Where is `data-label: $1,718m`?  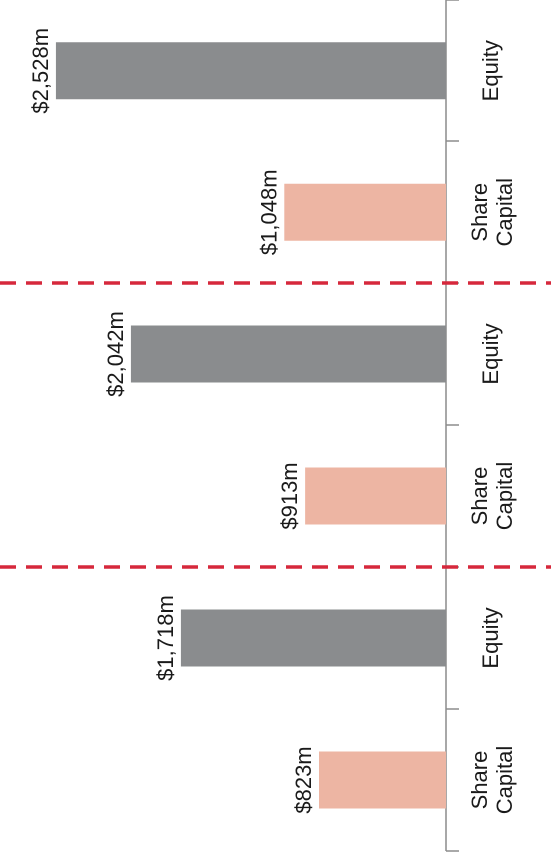 data-label: $1,718m is located at coordinates (165, 638).